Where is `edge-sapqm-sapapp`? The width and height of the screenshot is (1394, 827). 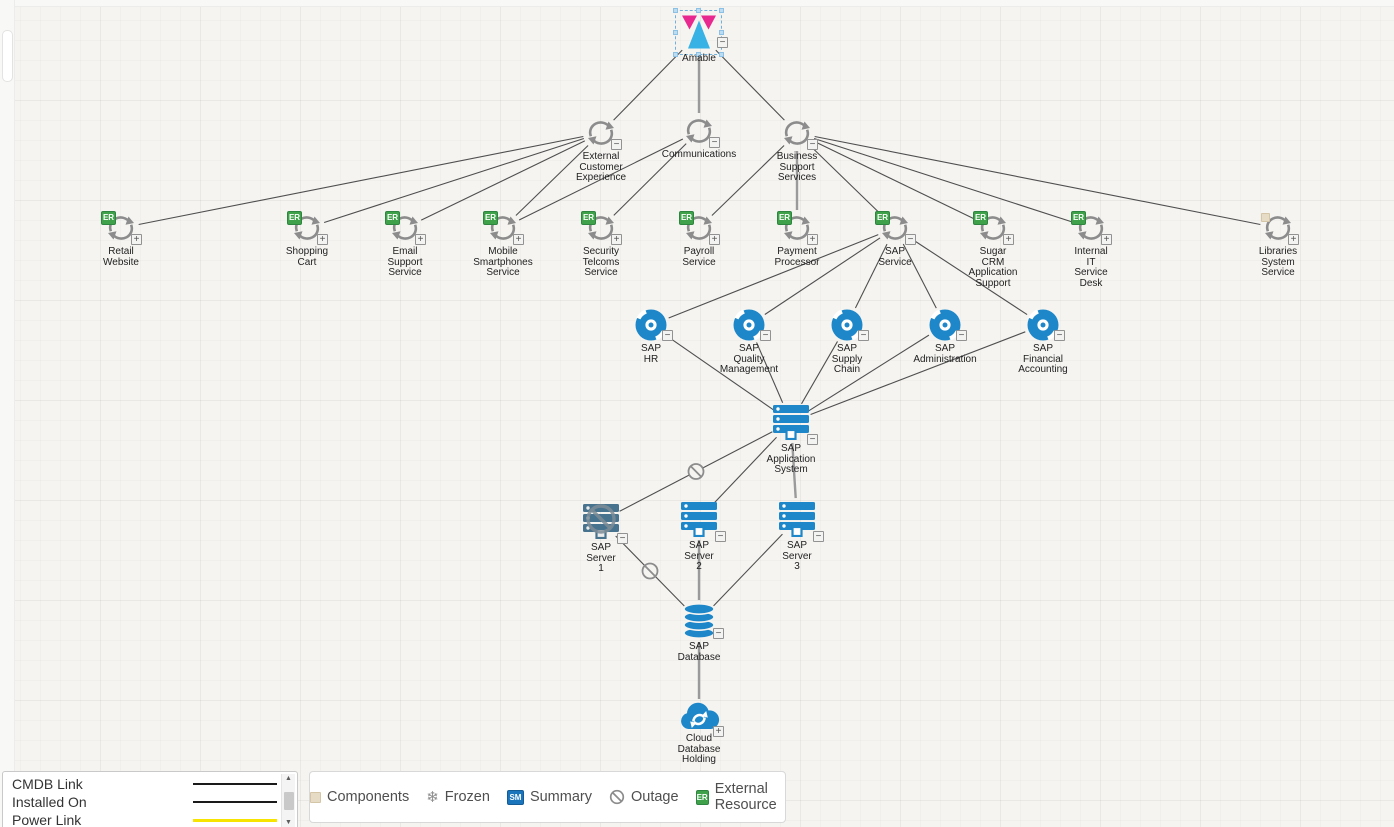 edge-sapqm-sapapp is located at coordinates (770, 372).